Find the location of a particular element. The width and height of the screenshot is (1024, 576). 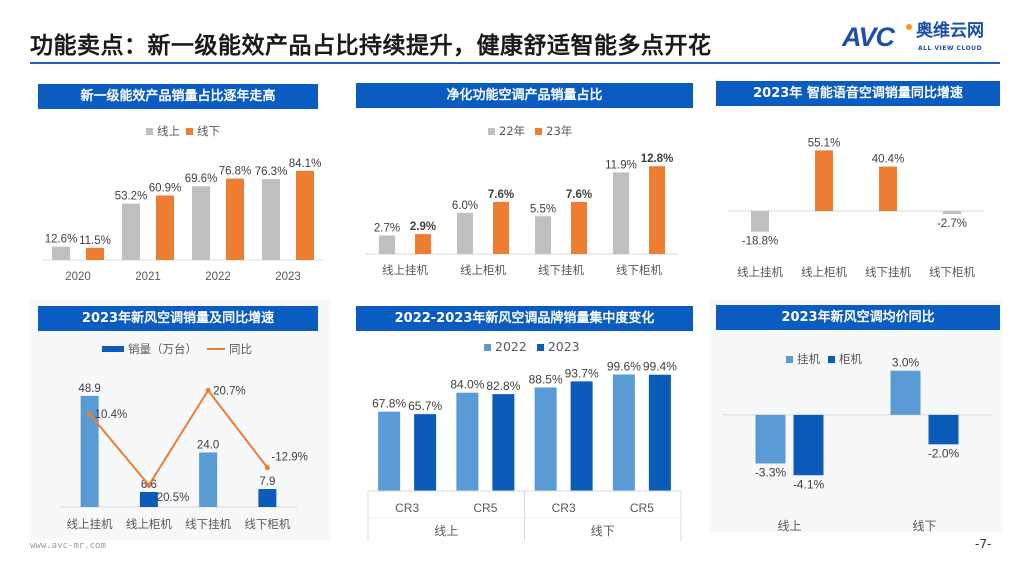

bar-data-label: 76.8% is located at coordinates (235, 172).